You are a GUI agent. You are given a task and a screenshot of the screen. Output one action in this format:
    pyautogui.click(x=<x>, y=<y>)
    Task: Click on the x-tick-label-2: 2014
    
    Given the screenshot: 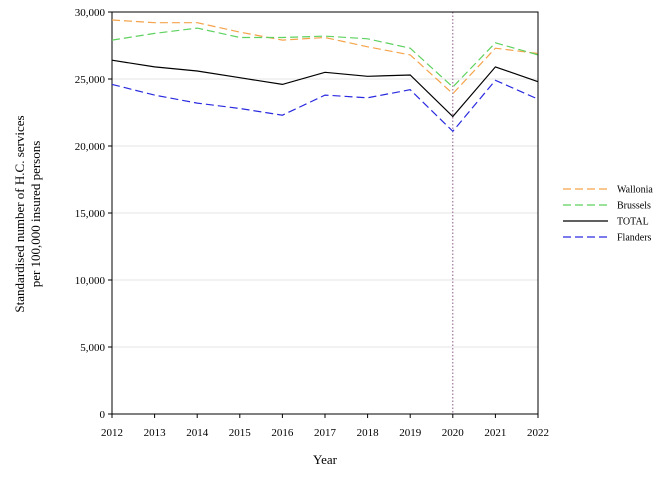 What is the action you would take?
    pyautogui.click(x=197, y=433)
    